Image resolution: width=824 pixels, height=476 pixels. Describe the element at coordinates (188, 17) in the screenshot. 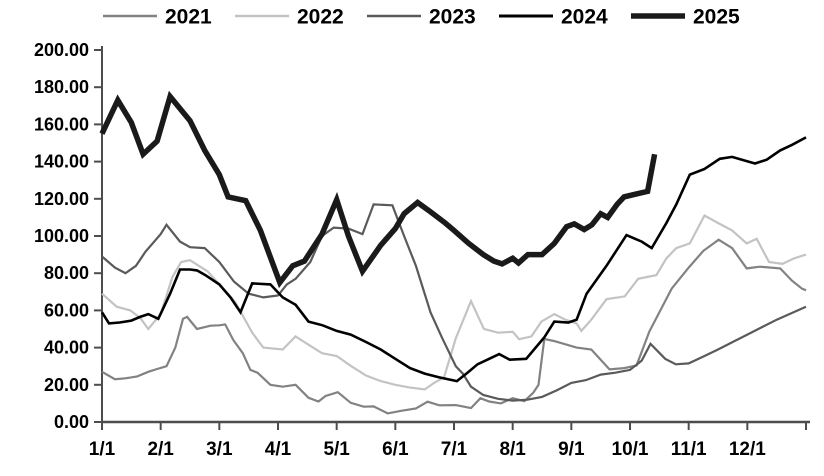

I see `legend-label-2021: 2021` at that location.